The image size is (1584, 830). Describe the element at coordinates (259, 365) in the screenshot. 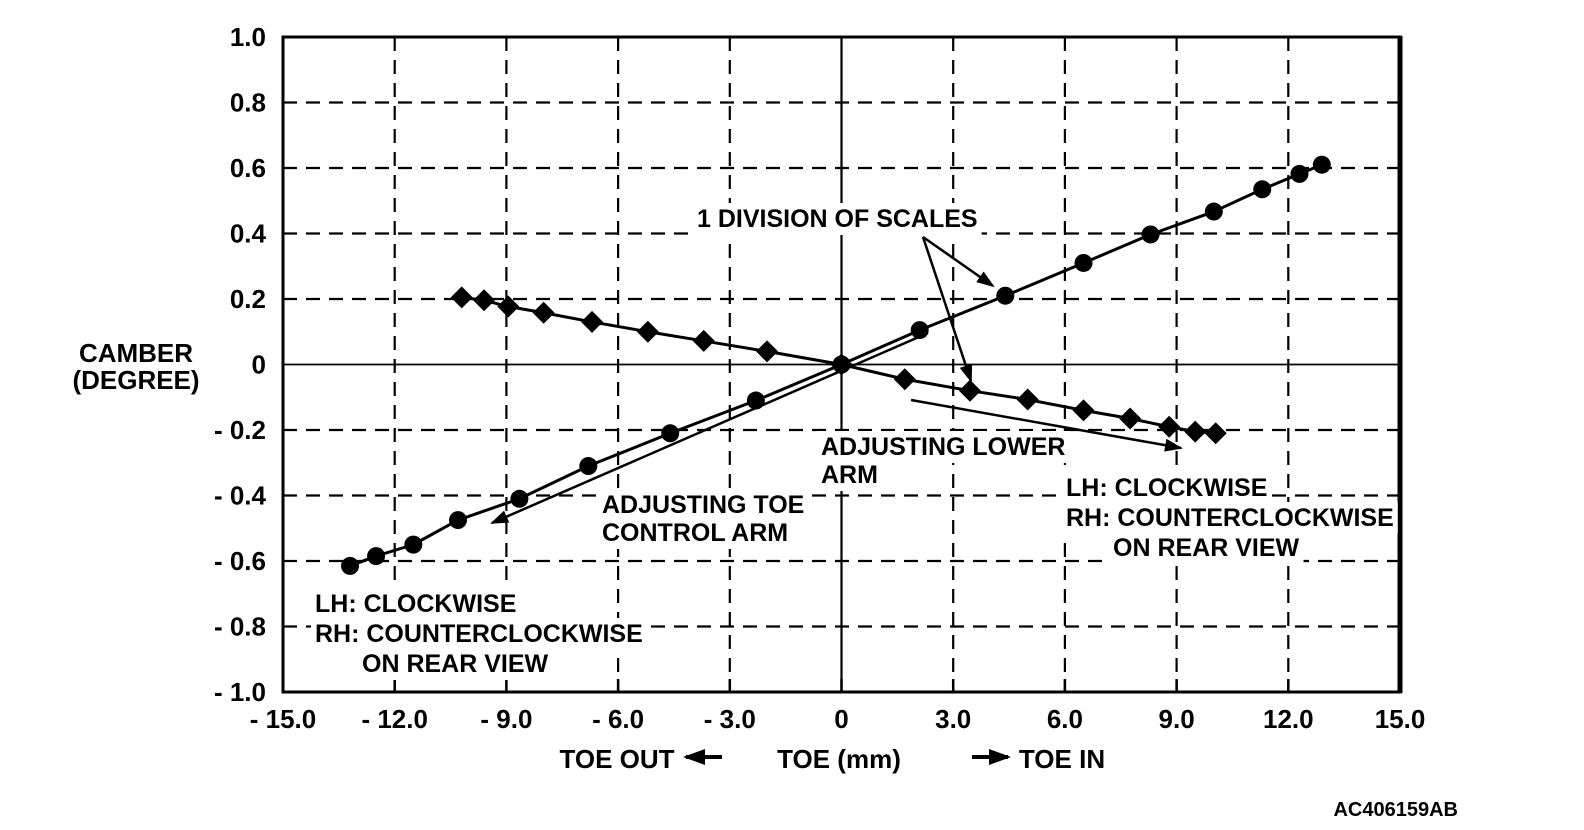

I see `y-tick-label: 0` at that location.